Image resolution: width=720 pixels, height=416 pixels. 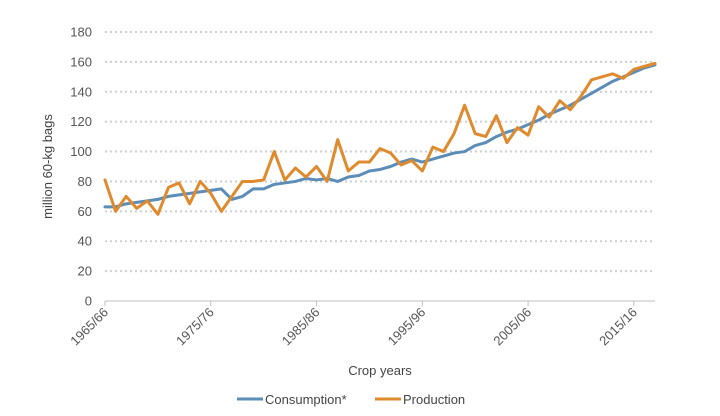 What do you see at coordinates (407, 327) in the screenshot?
I see `x-tick-label: 1995/96` at bounding box center [407, 327].